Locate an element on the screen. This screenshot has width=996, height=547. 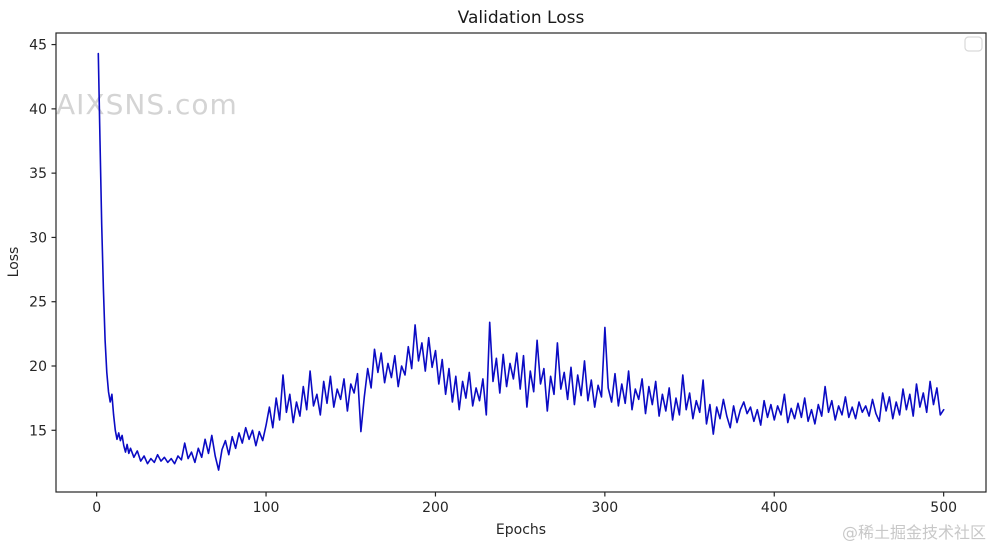
y-tick-label: 15 is located at coordinates (38, 431).